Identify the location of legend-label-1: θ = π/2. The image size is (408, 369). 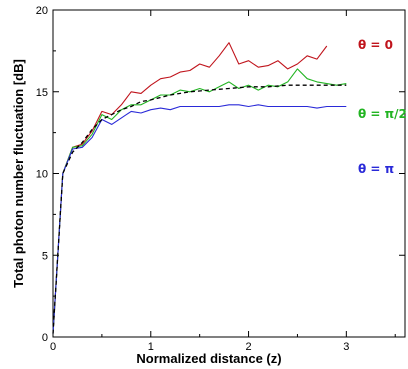
(382, 114).